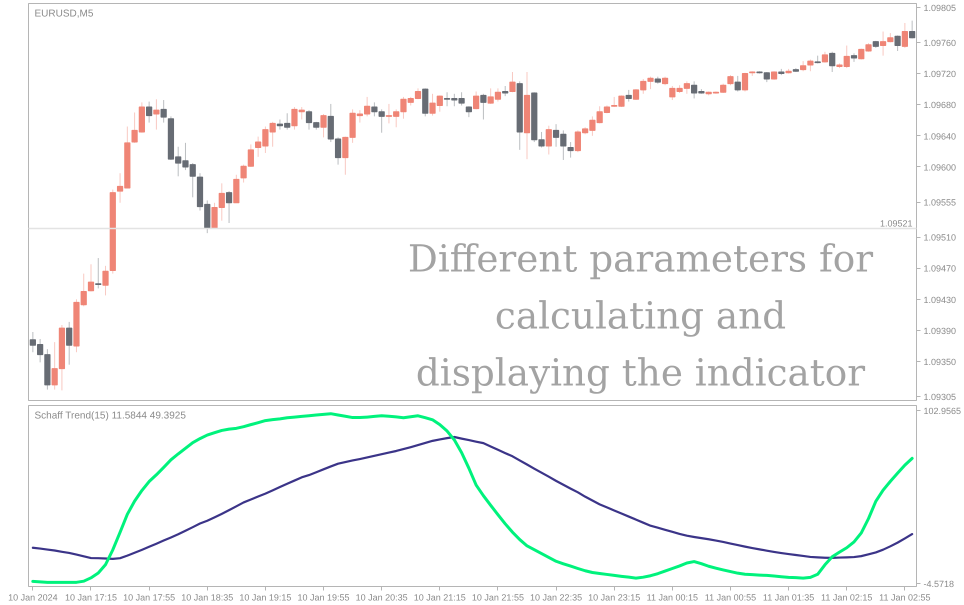 Image resolution: width=964 pixels, height=605 pixels. I want to click on y-tick-label: 1.09805, so click(940, 7).